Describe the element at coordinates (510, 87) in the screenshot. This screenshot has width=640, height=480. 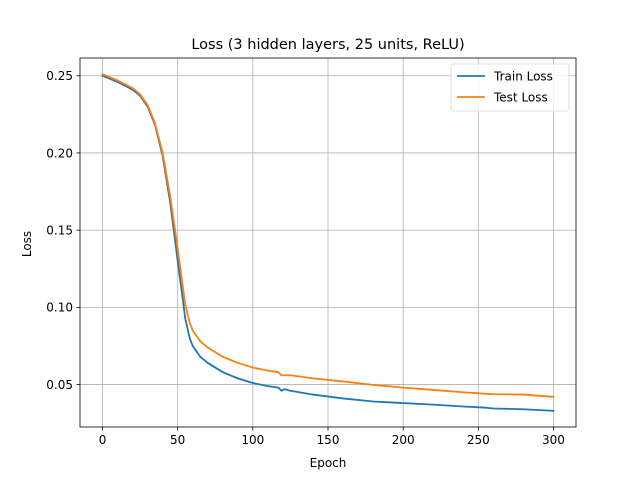
I see `legend: Train Loss Test Loss` at that location.